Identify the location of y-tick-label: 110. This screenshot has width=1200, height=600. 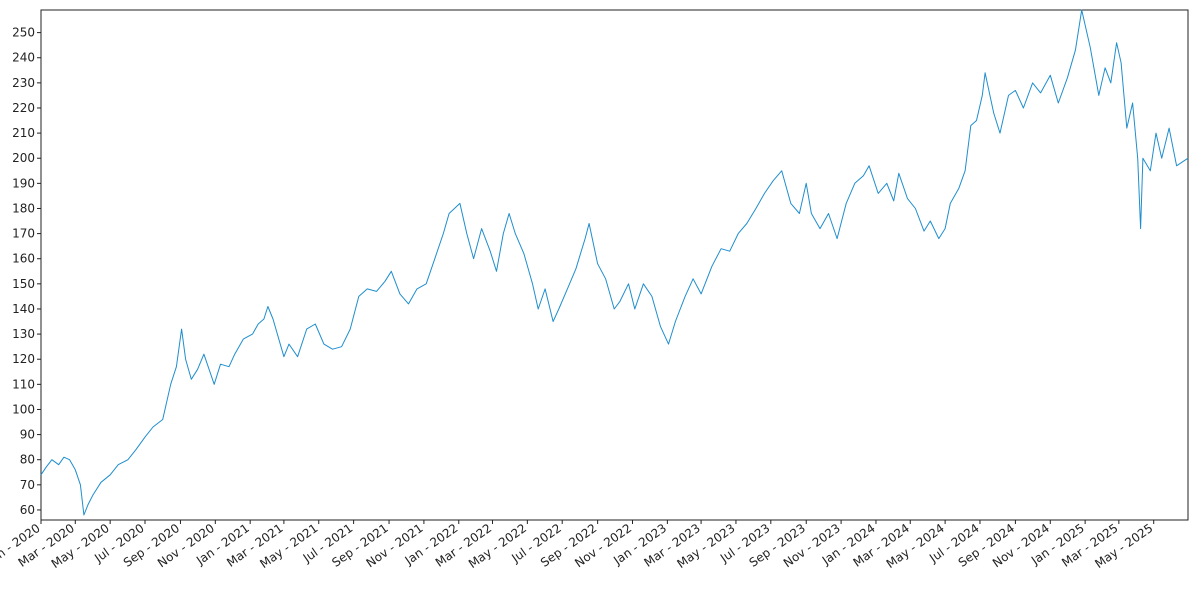
(23, 384).